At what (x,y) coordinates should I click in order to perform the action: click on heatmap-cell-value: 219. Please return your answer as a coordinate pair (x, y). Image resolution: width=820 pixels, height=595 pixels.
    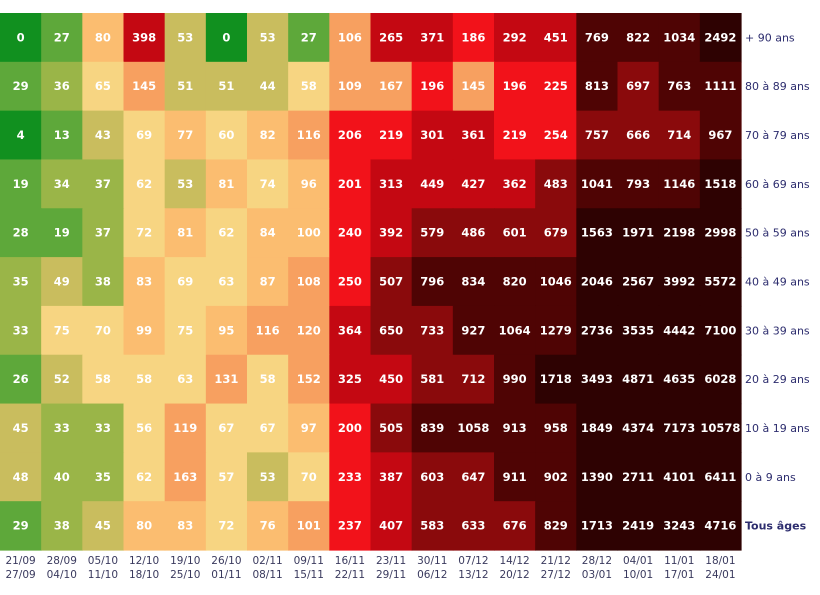
    Looking at the image, I should click on (391, 135).